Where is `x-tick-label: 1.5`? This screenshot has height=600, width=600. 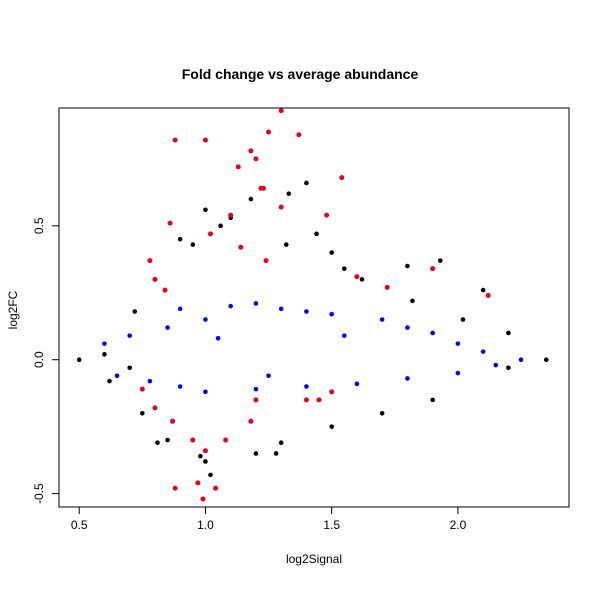
x-tick-label: 1.5 is located at coordinates (331, 525).